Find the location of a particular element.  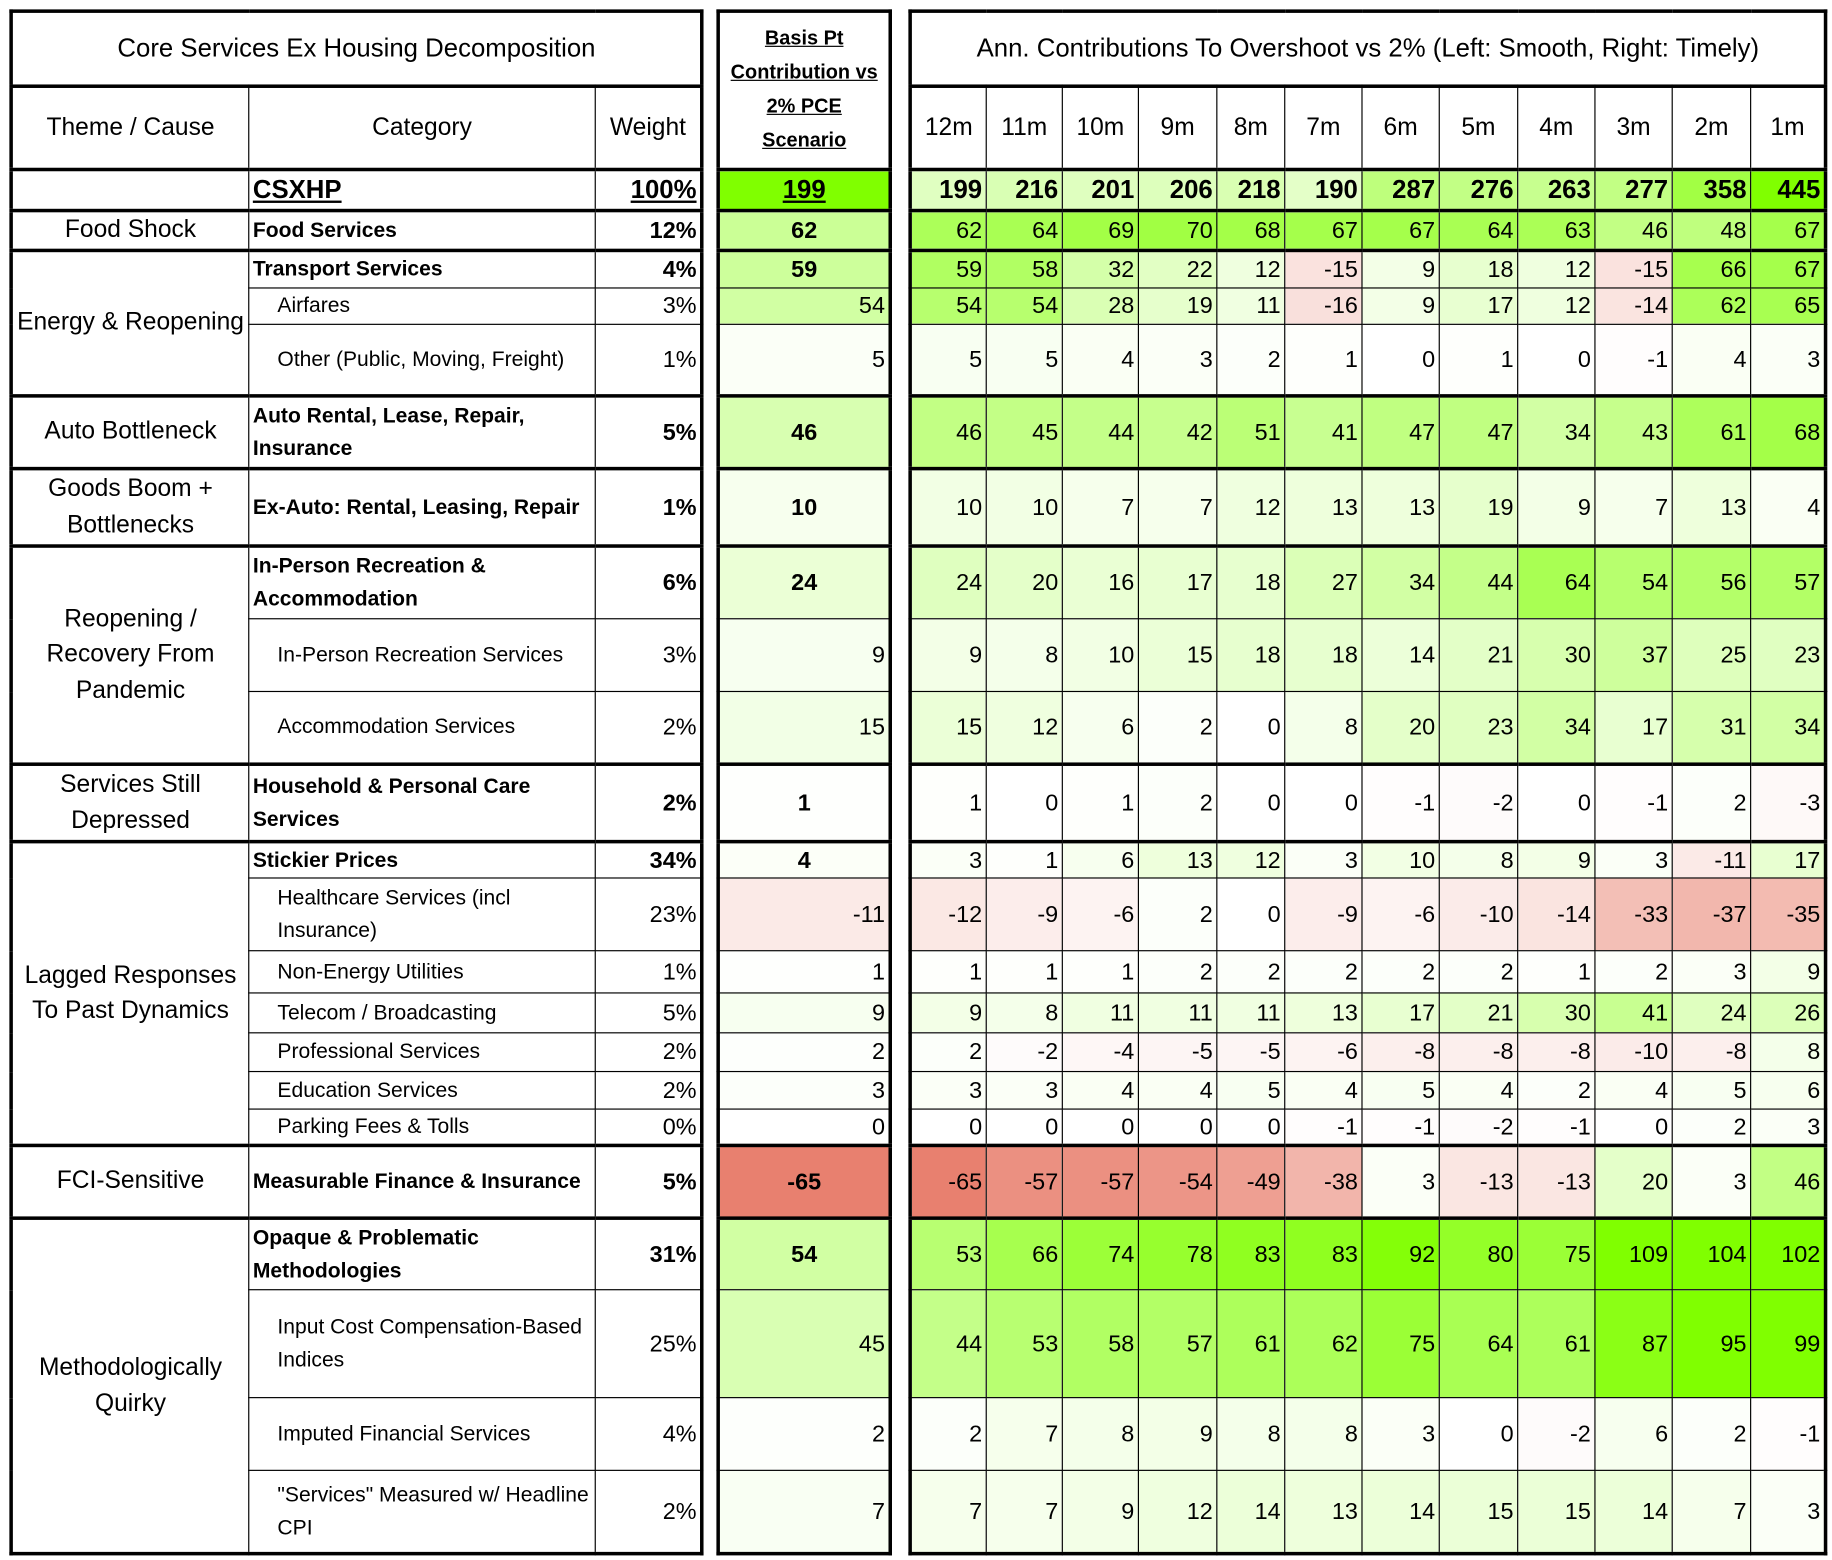

value-cell: 69 is located at coordinates (1100, 230).